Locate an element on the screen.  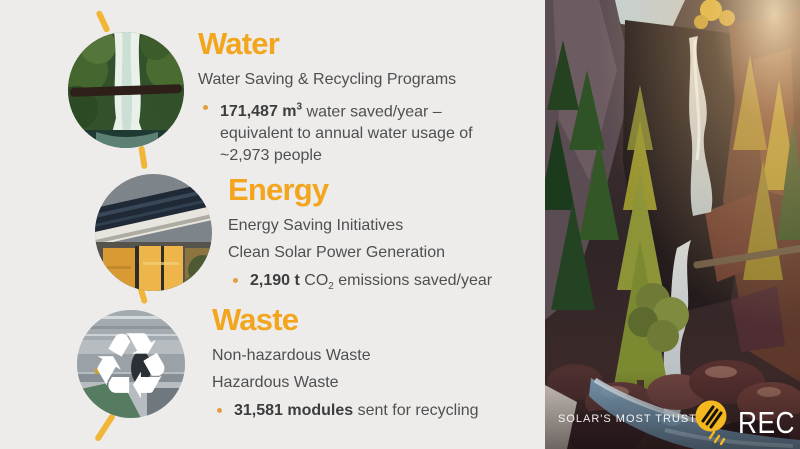
energy-line1: Energy Saving Initiatives is located at coordinates (316, 225).